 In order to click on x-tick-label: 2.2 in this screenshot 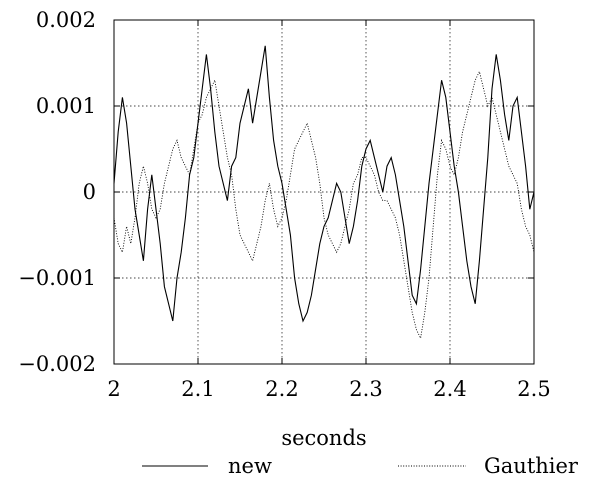, I will do `click(281, 389)`.